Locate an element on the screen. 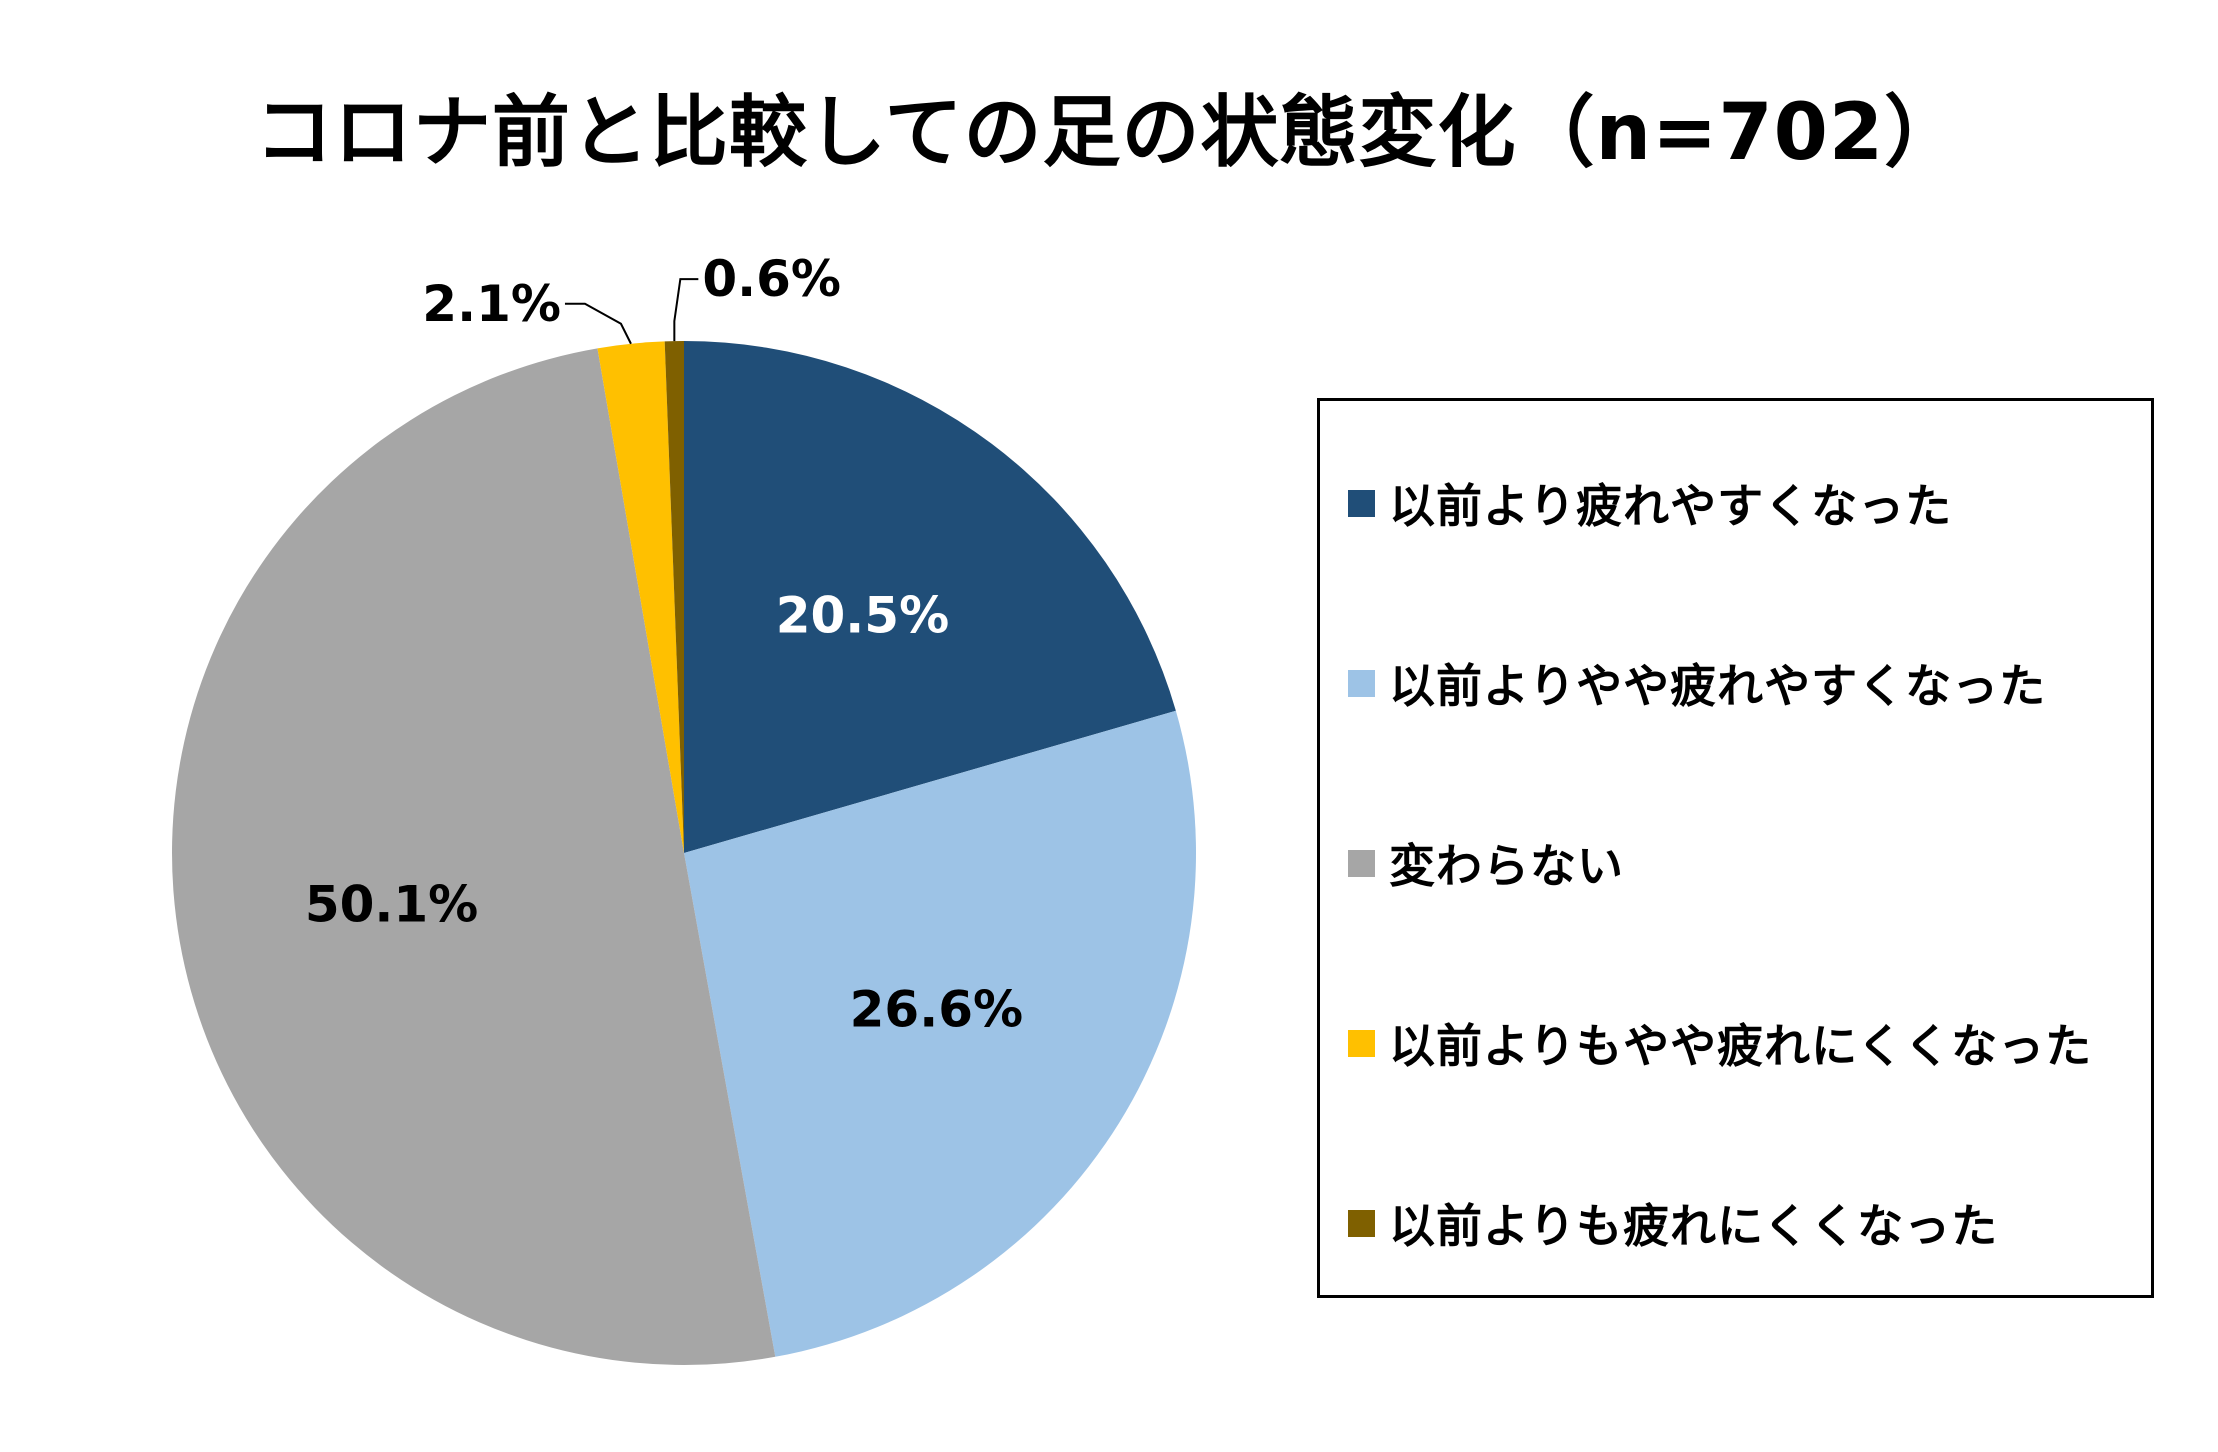  slice-value-label-0: 20.5% is located at coordinates (862, 616).